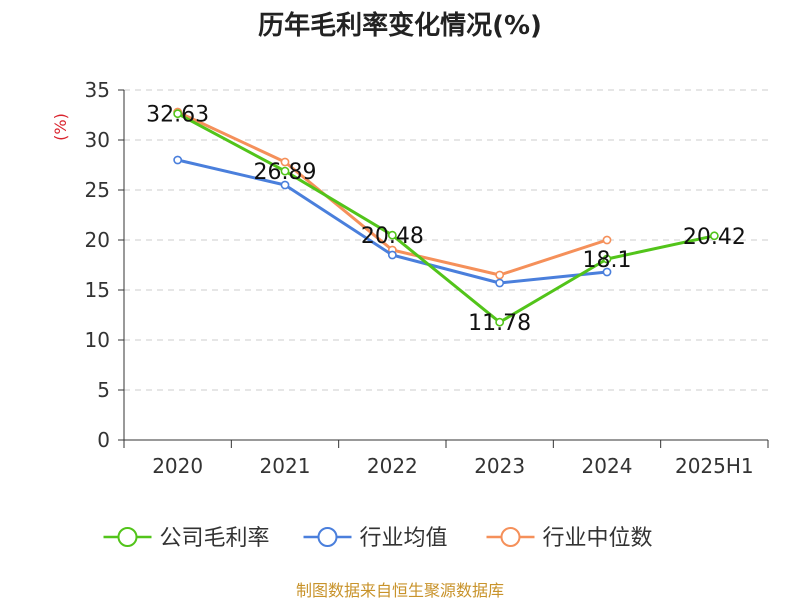  Describe the element at coordinates (97, 240) in the screenshot. I see `y-tick-label: 20` at that location.